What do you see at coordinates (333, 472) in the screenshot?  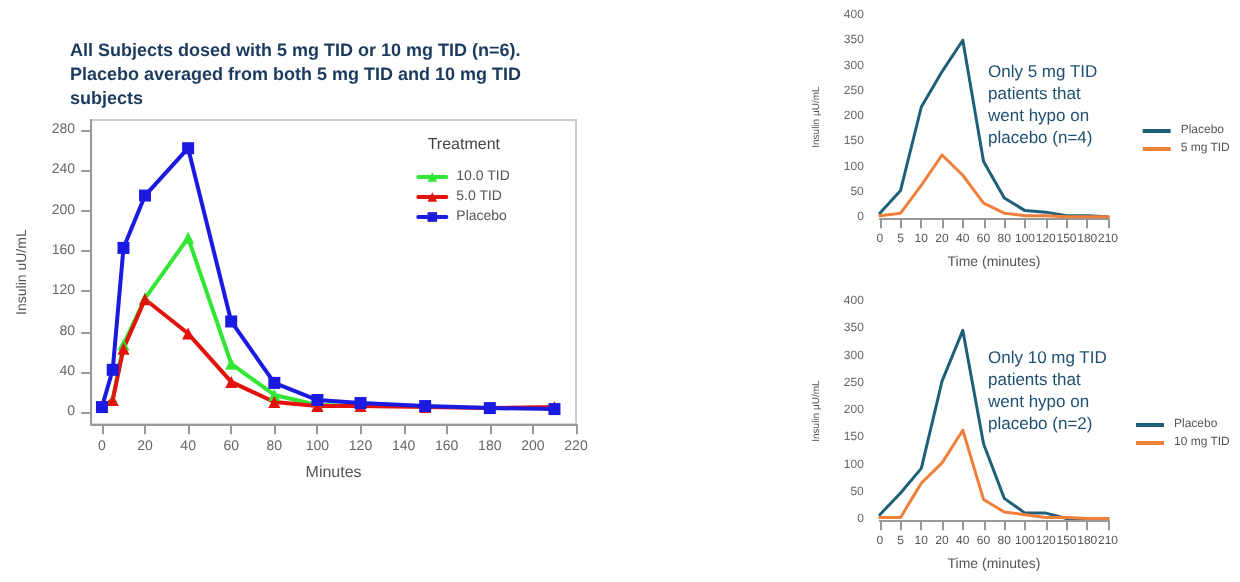 I see `x-axis-title: Minutes` at bounding box center [333, 472].